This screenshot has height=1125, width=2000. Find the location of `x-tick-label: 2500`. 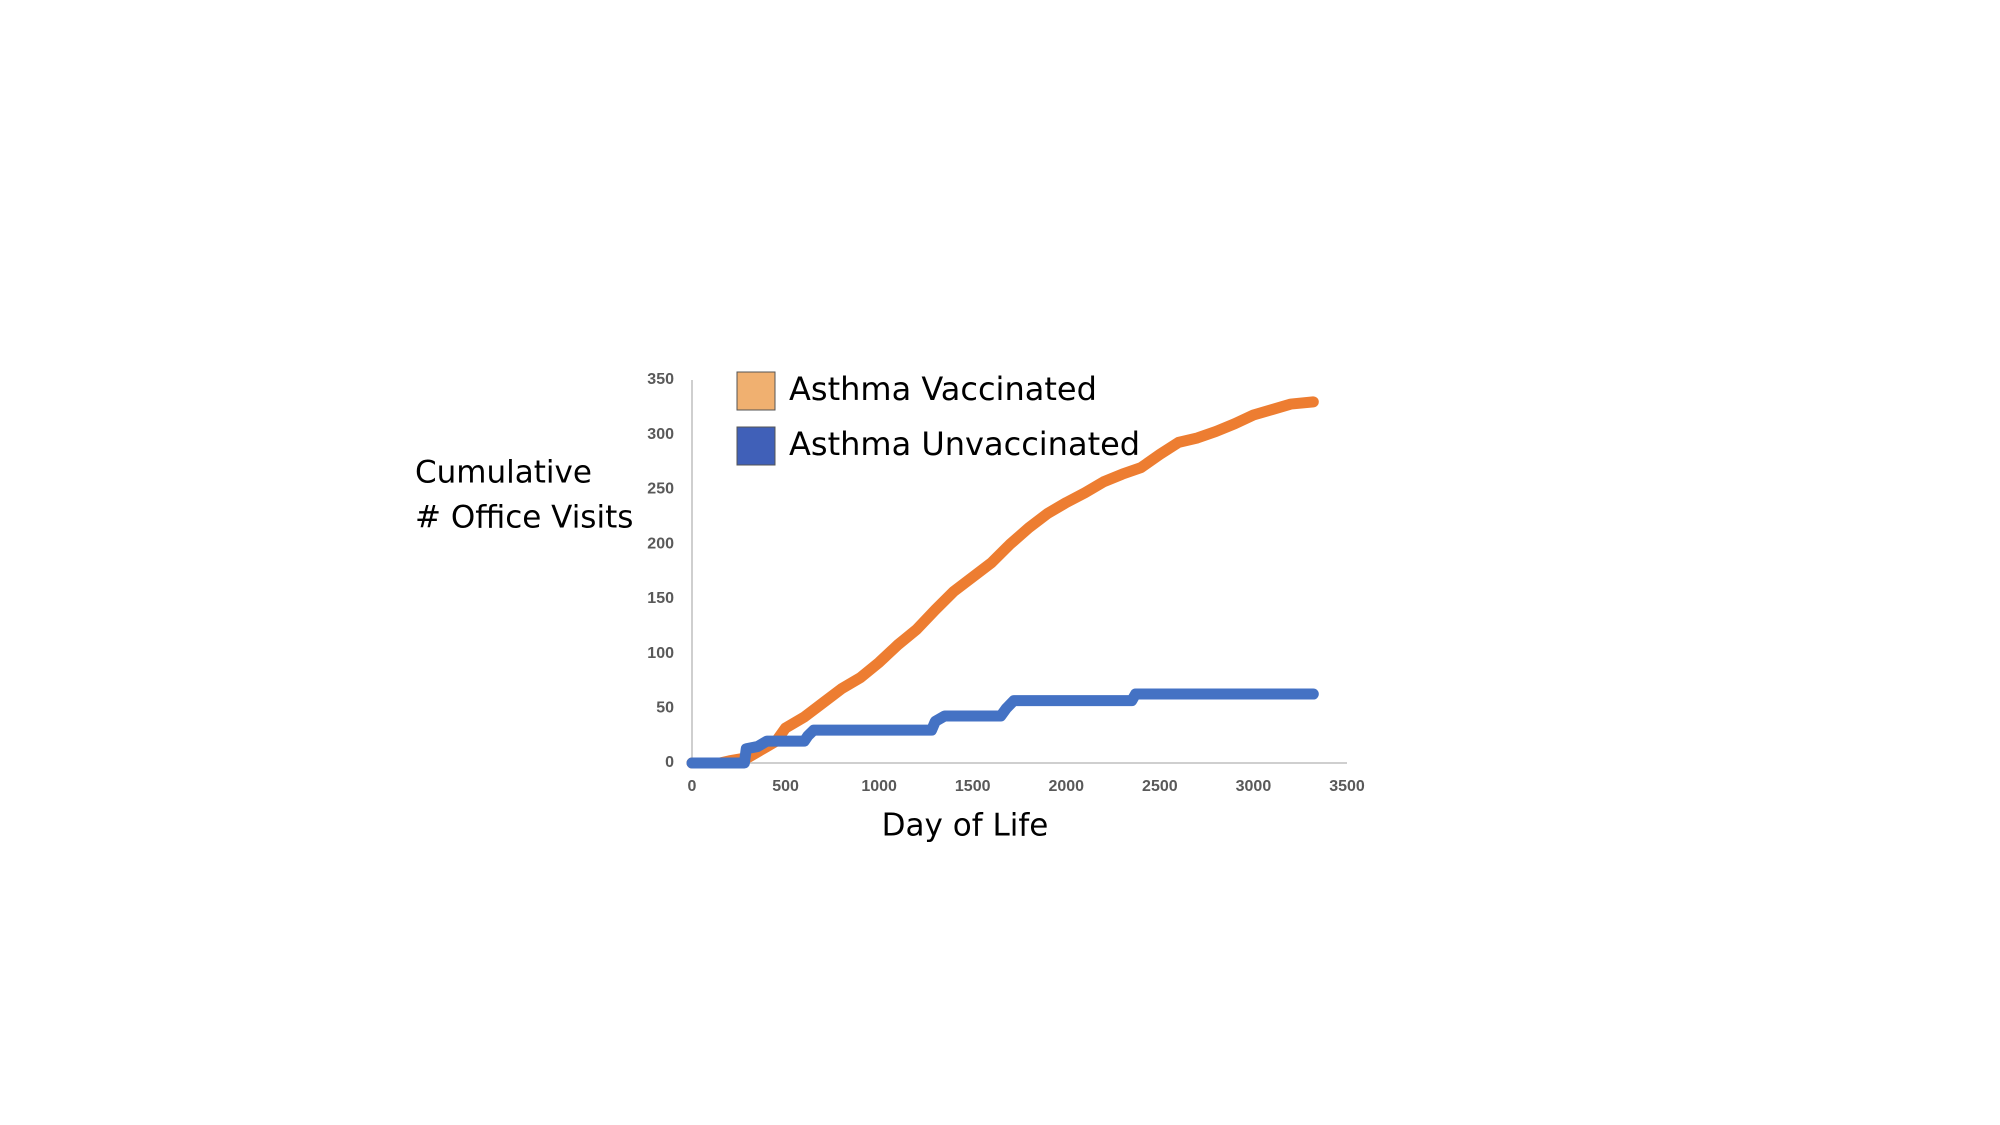

x-tick-label: 2500 is located at coordinates (1160, 786).